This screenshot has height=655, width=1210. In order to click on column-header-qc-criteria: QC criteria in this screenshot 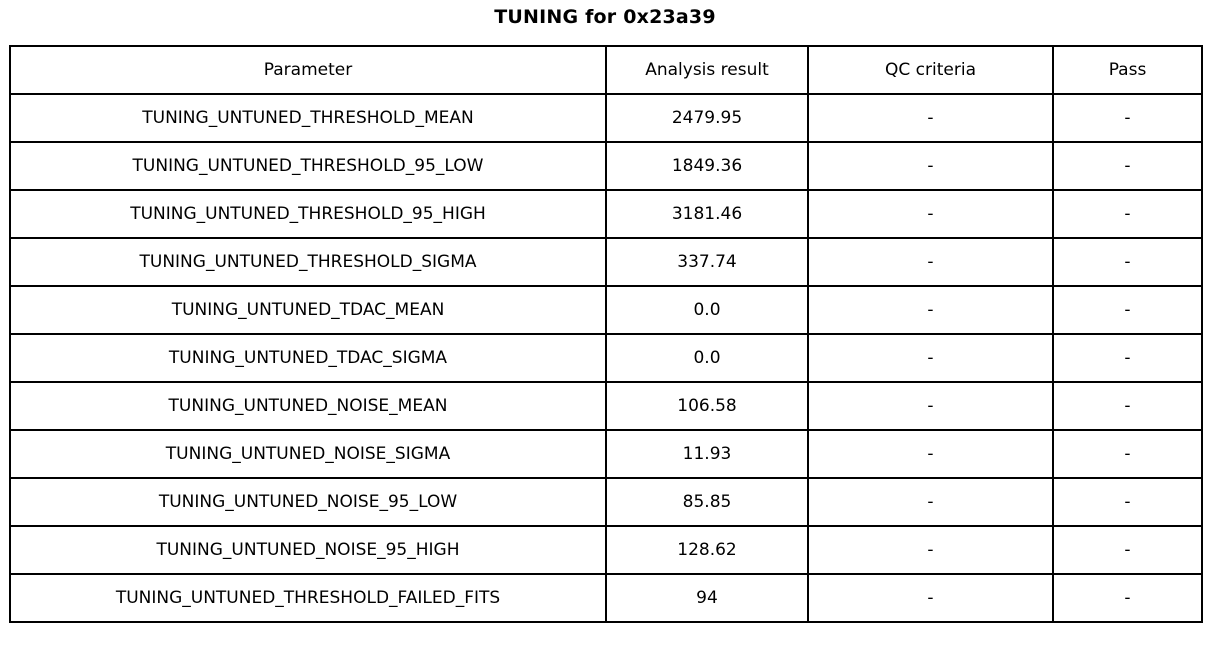, I will do `click(930, 70)`.